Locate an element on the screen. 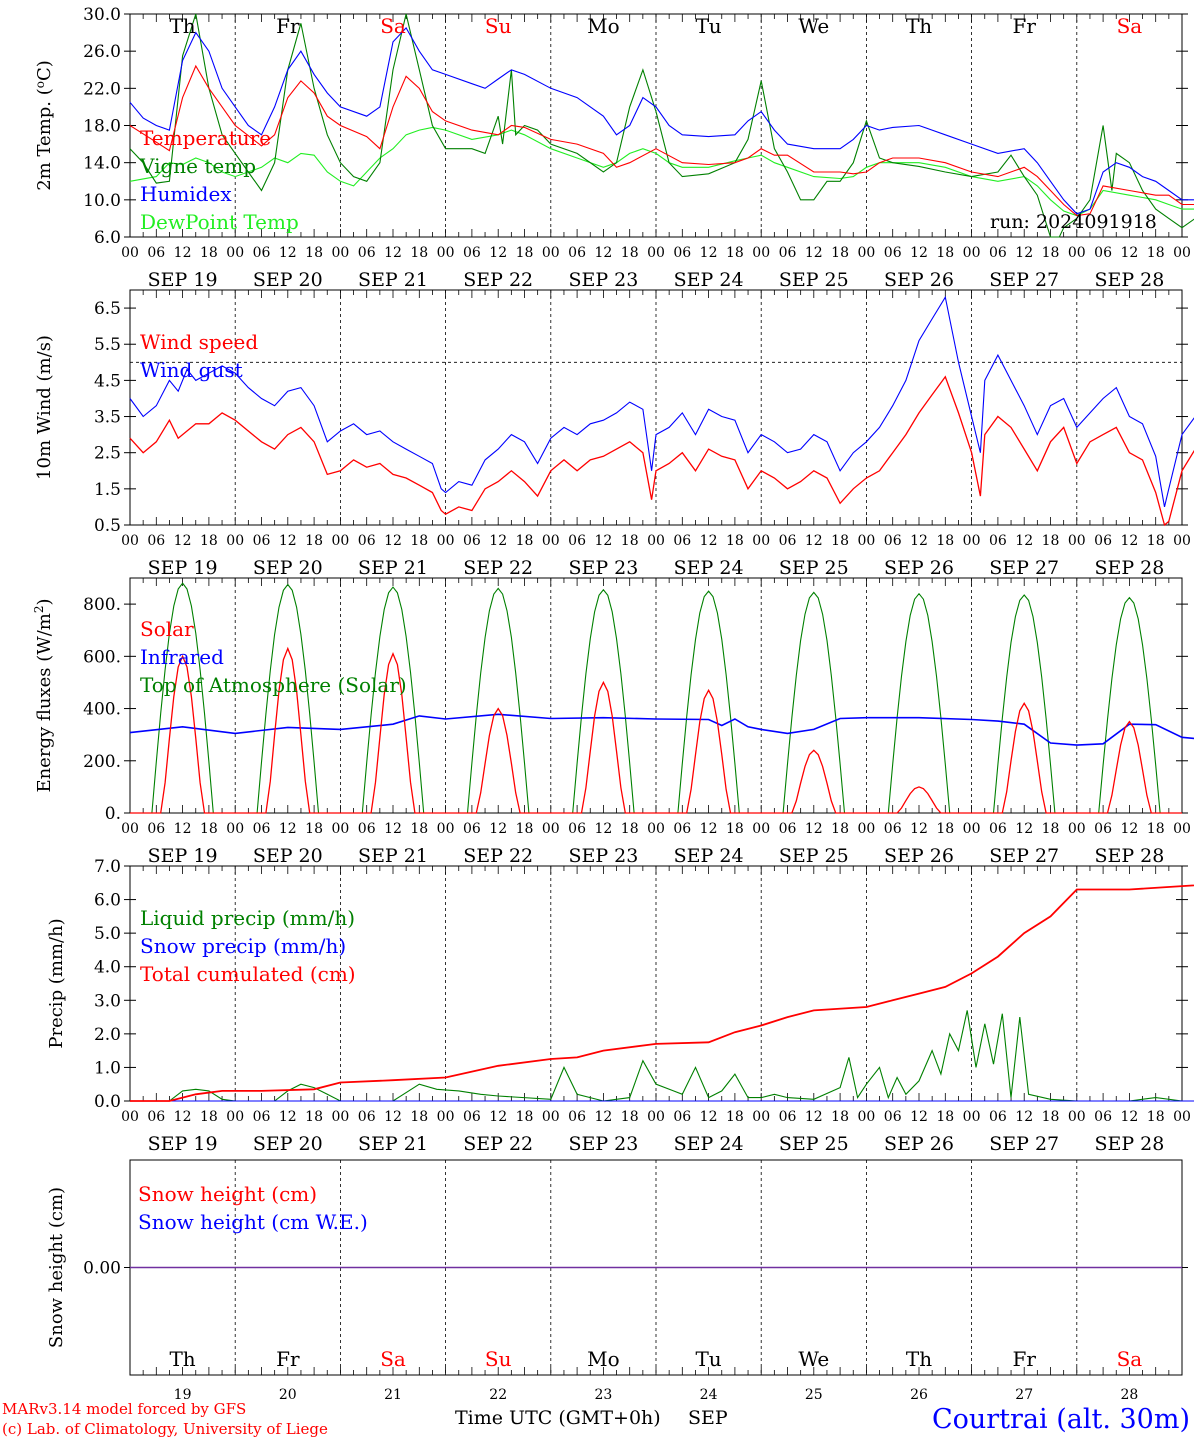  legend-entry: Snow height (cm W.E.) is located at coordinates (253, 1222).